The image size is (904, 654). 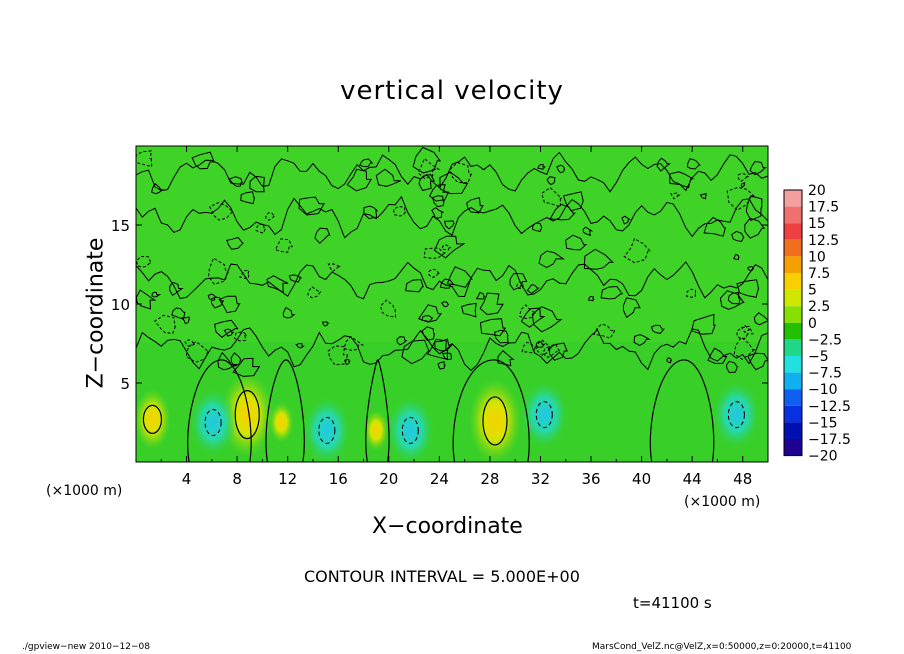 I want to click on colorbar-label-16: −20, so click(x=823, y=457).